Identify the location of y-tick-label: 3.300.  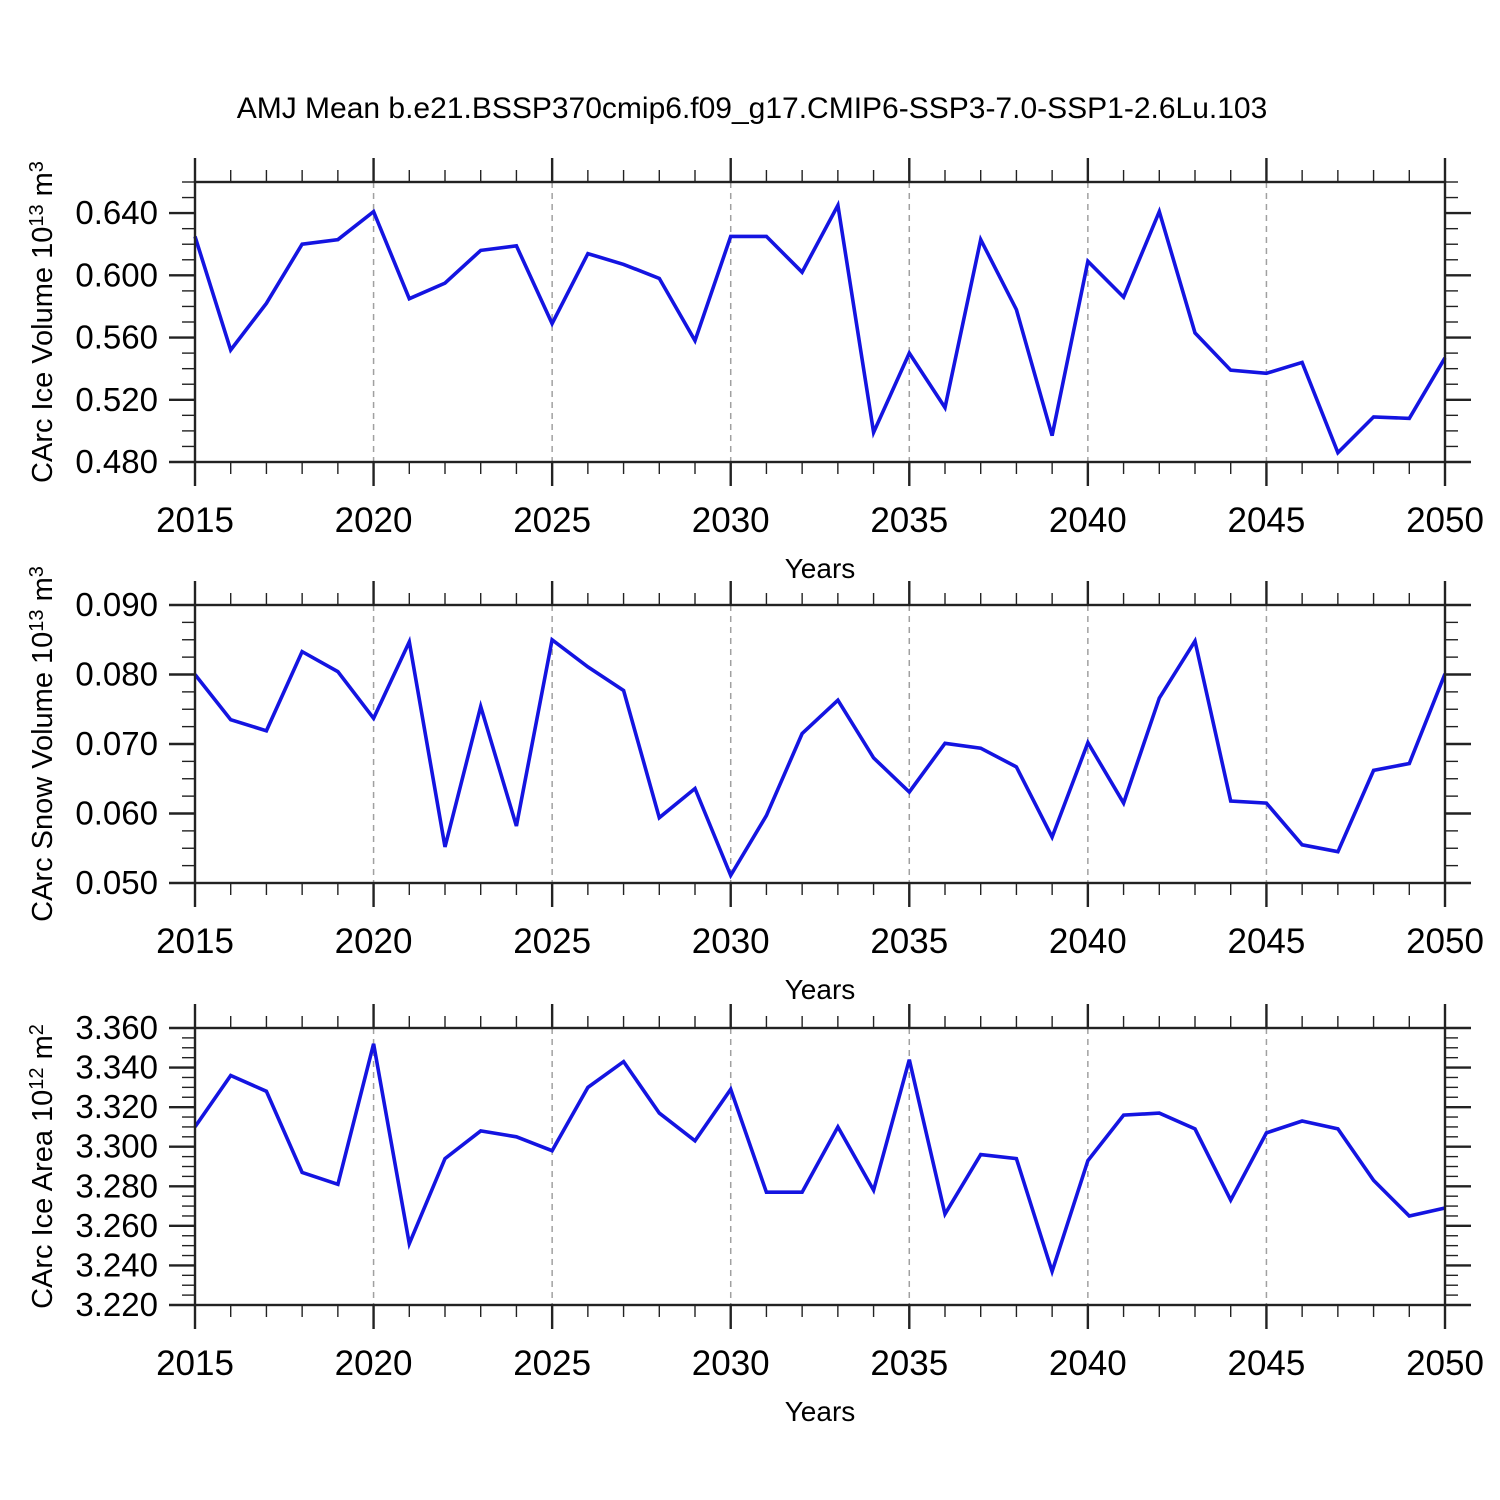
(116, 1146).